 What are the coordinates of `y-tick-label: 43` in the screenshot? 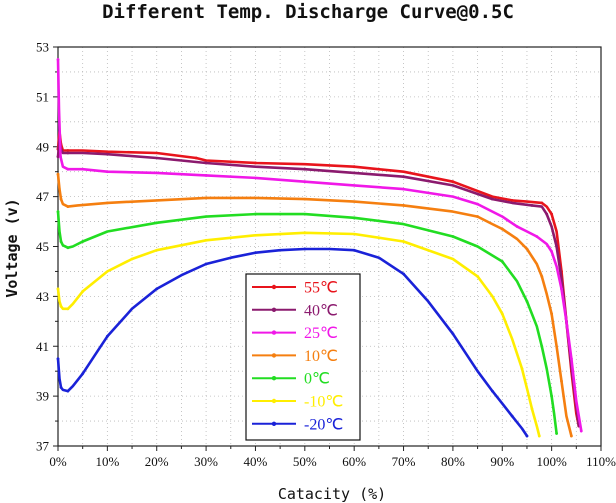 It's located at (42, 296).